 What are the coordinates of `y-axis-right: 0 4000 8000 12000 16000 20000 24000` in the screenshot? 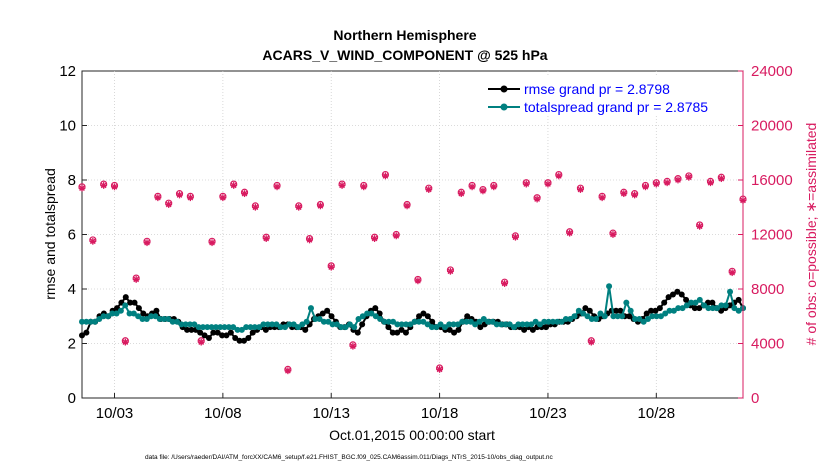 It's located at (765, 235).